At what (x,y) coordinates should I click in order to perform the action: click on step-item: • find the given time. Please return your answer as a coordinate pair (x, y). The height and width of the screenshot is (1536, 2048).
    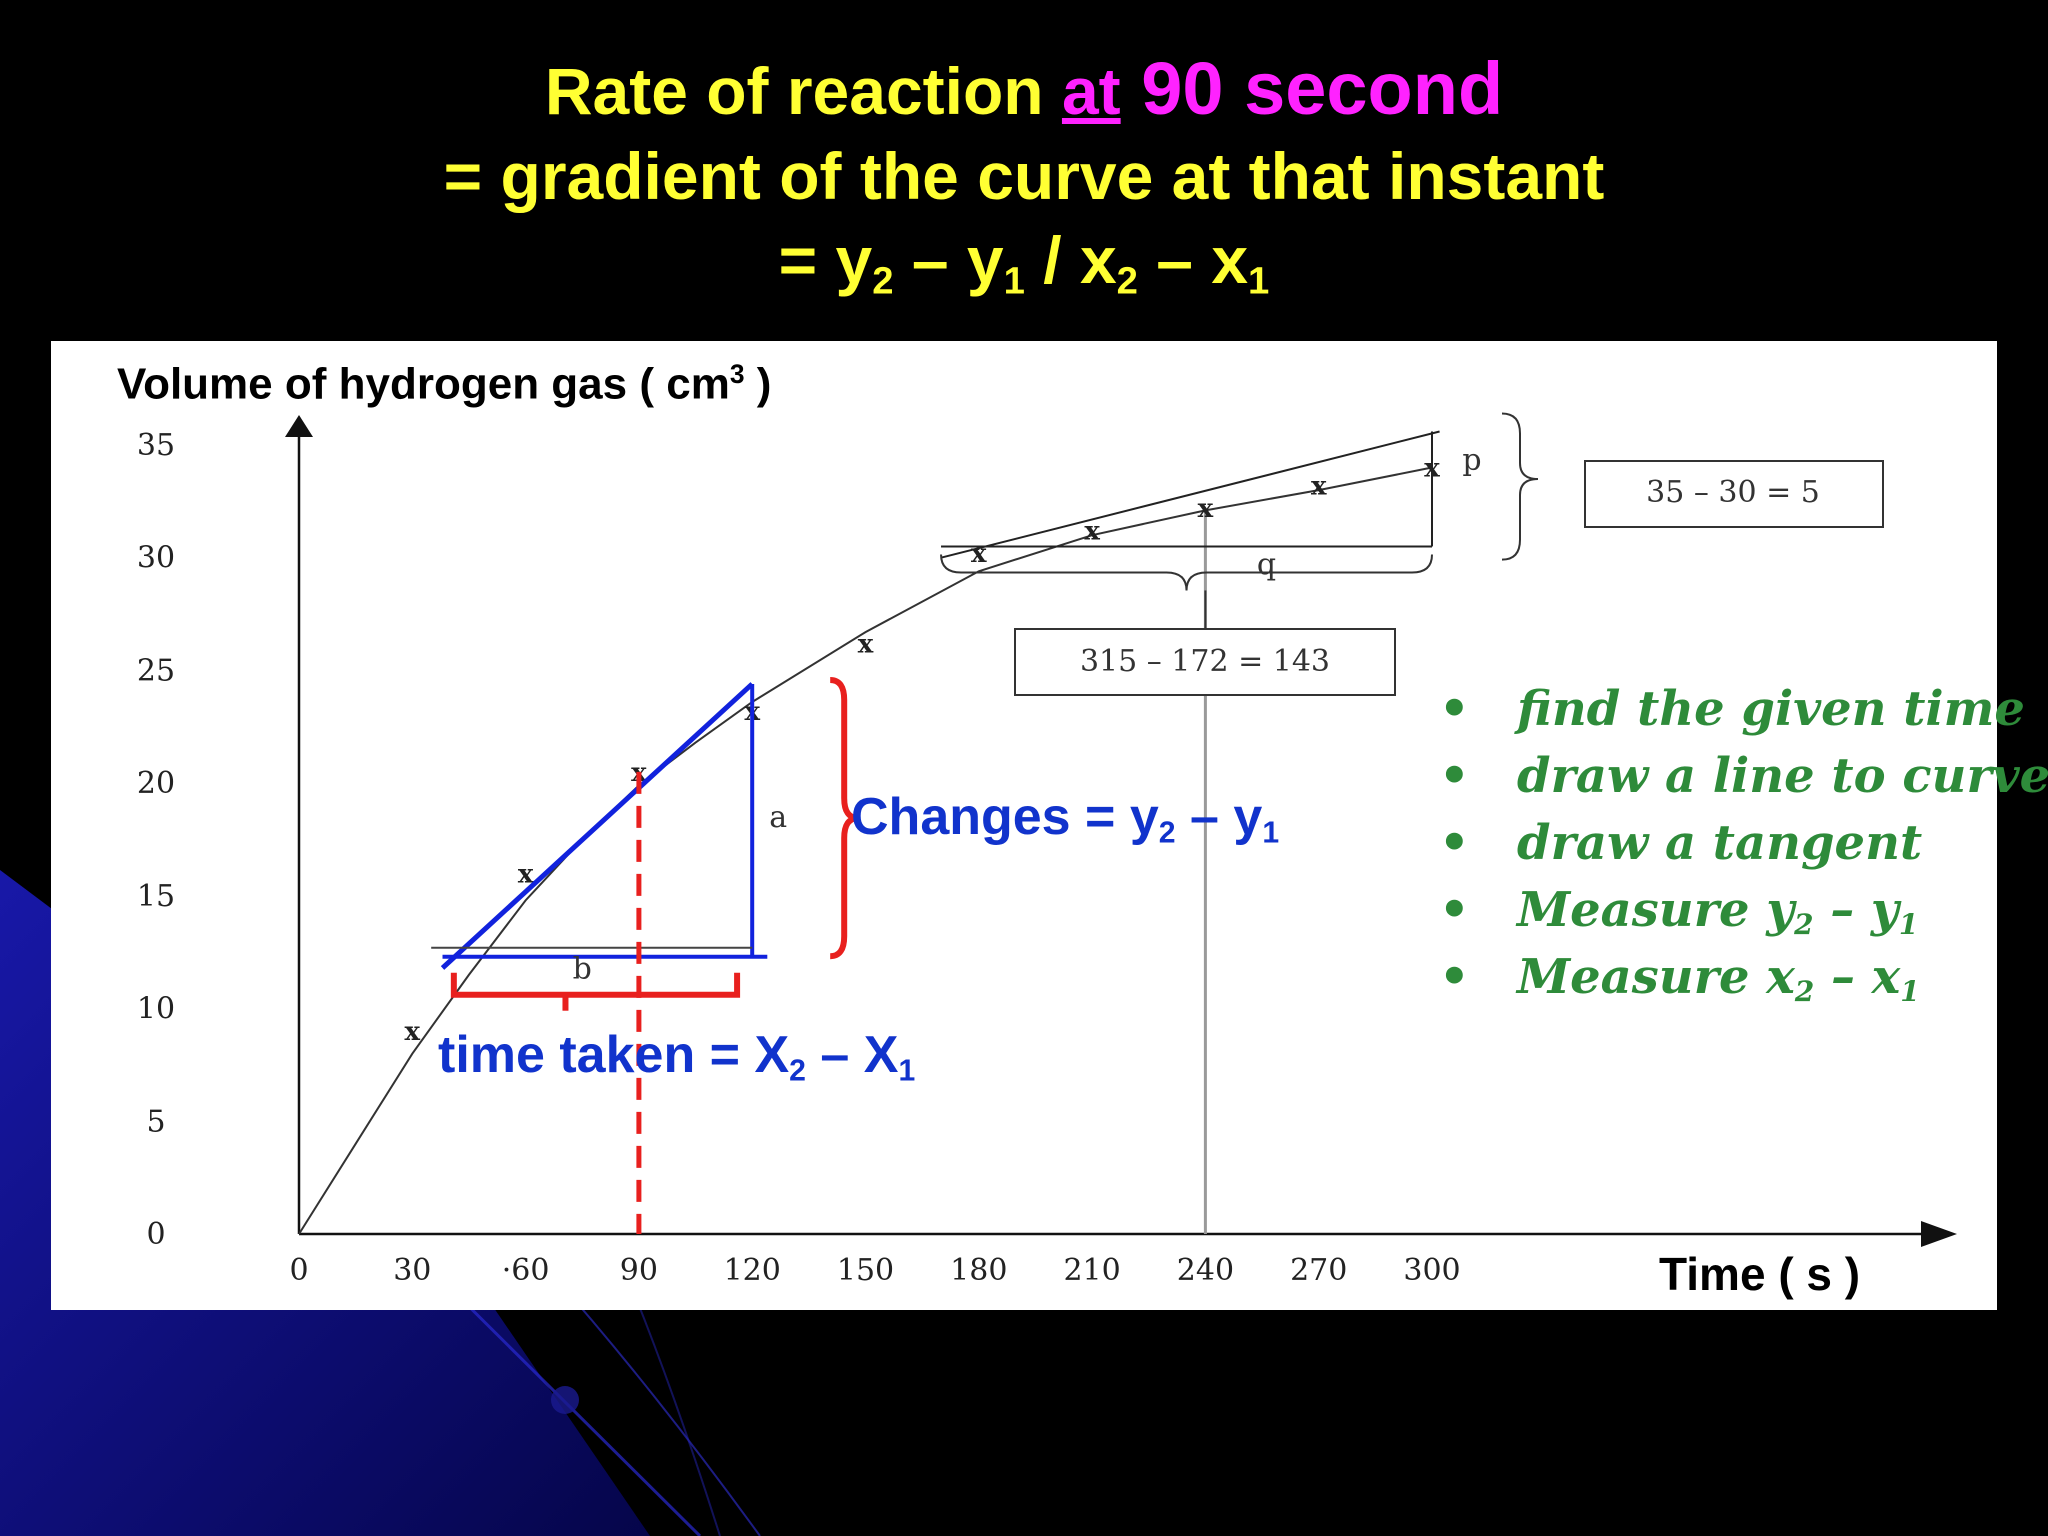
    Looking at the image, I should click on (1719, 714).